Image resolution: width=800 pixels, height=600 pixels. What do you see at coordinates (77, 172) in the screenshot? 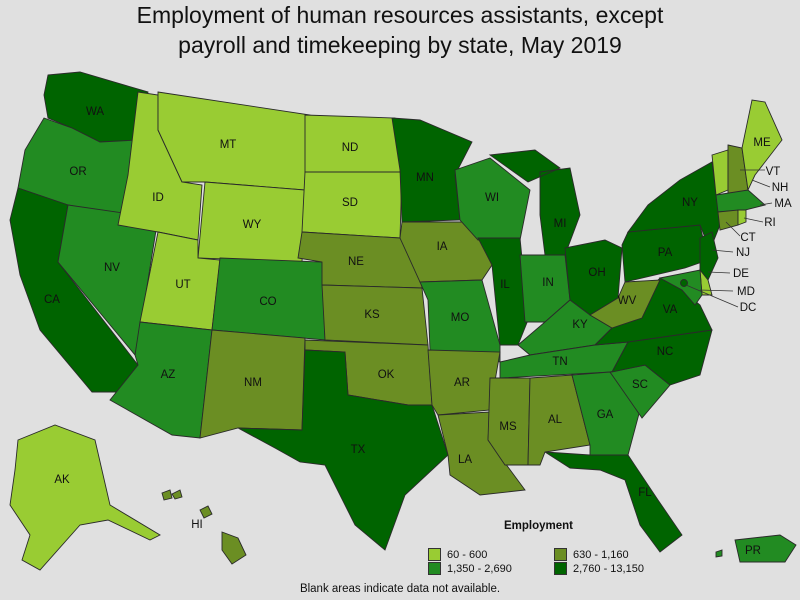
I see `label-OR: OR` at bounding box center [77, 172].